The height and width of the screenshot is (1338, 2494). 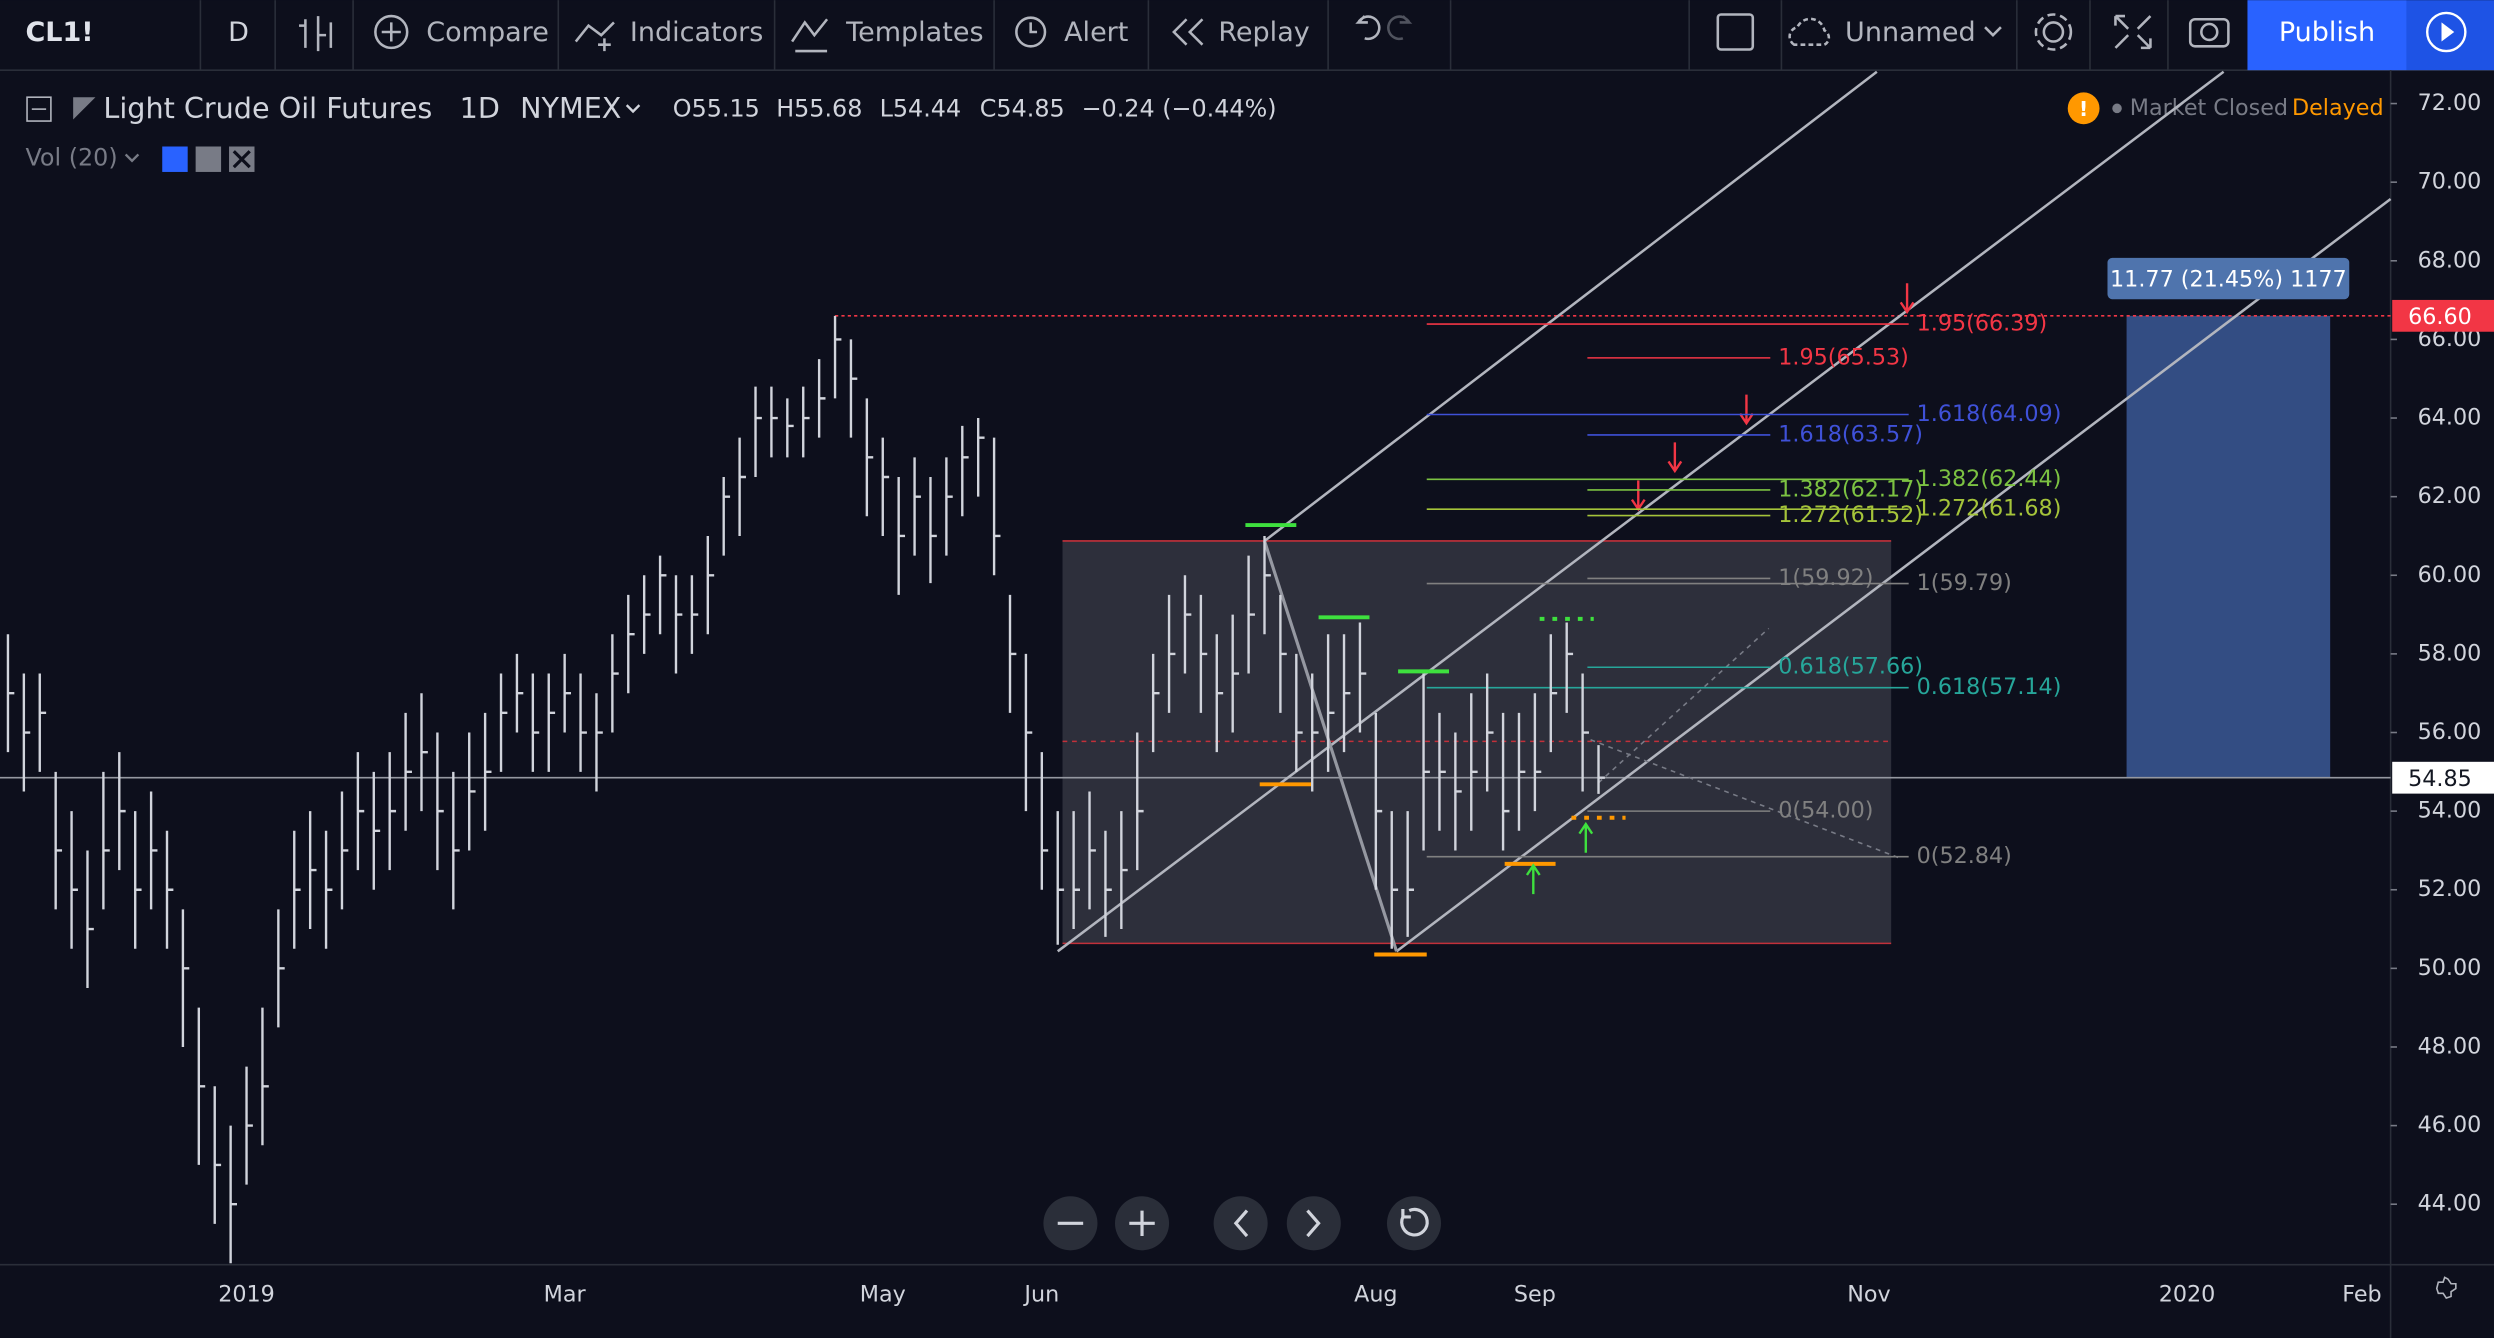 What do you see at coordinates (1809, 31) in the screenshot?
I see `cloud-icon` at bounding box center [1809, 31].